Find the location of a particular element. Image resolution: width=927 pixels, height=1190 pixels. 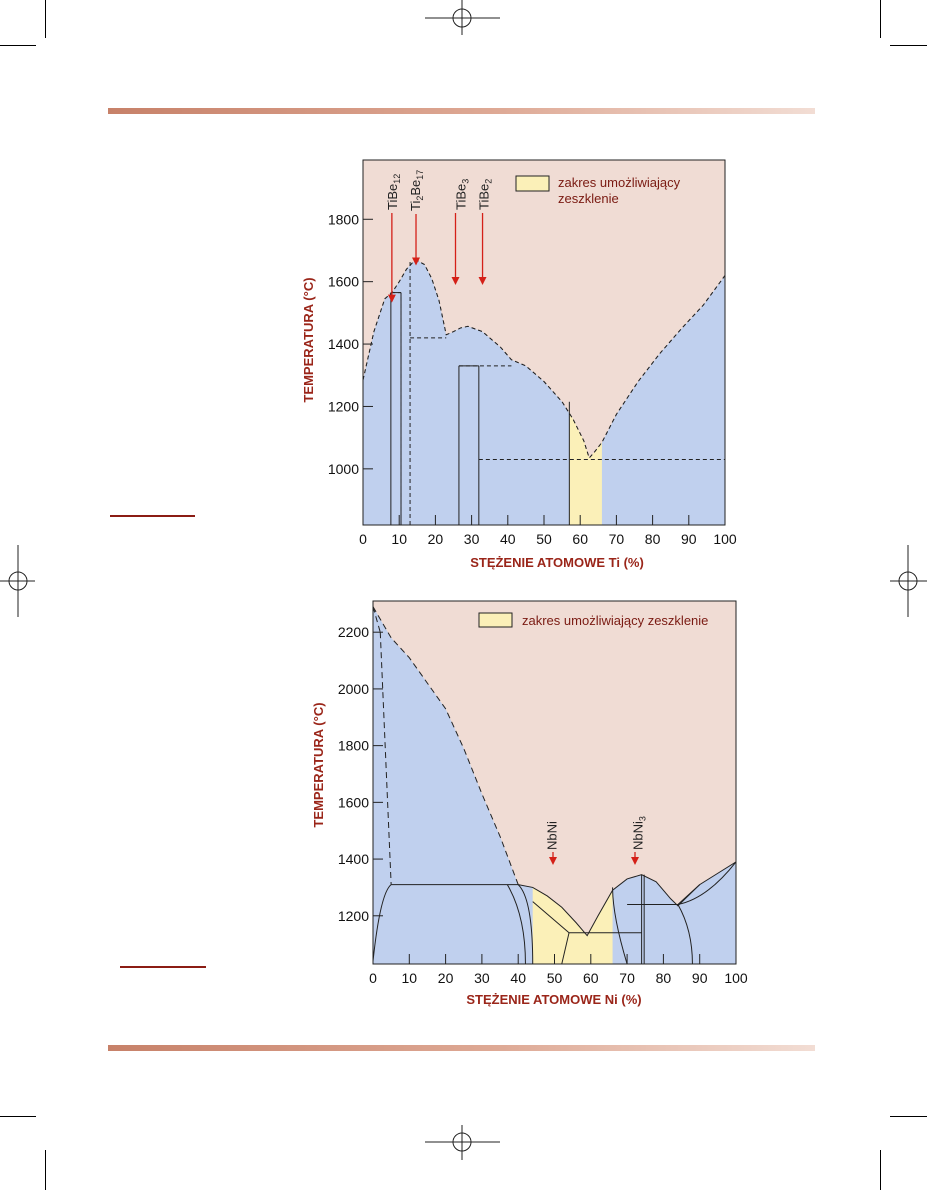

compound-label: TiBe3 is located at coordinates (462, 194).